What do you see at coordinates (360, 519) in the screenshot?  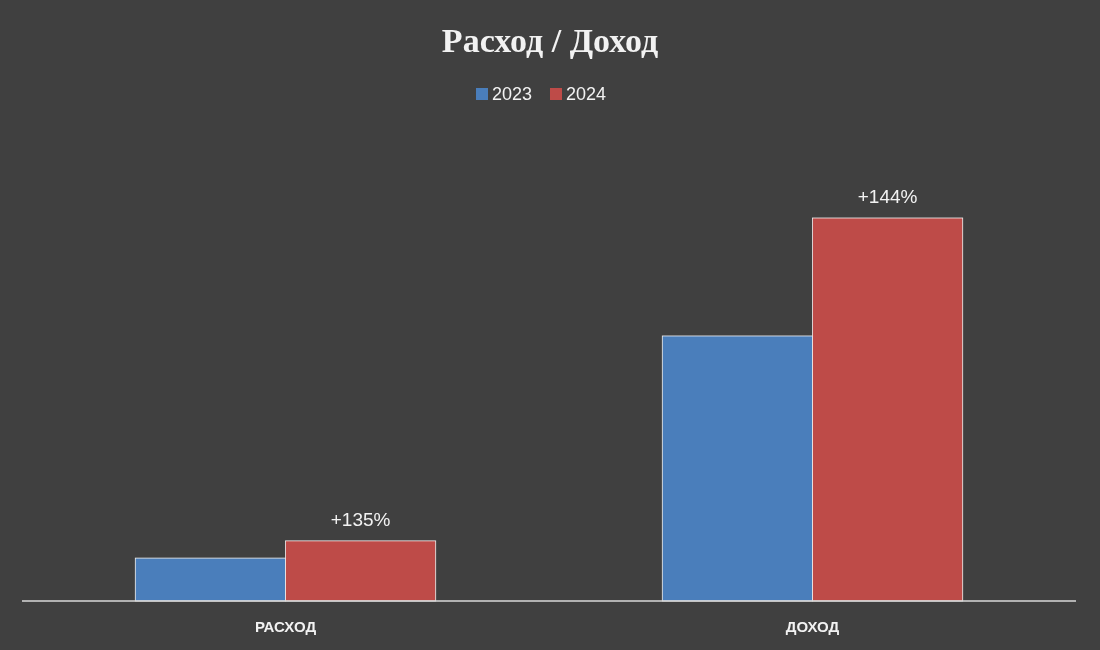 I see `annotation: +135%` at bounding box center [360, 519].